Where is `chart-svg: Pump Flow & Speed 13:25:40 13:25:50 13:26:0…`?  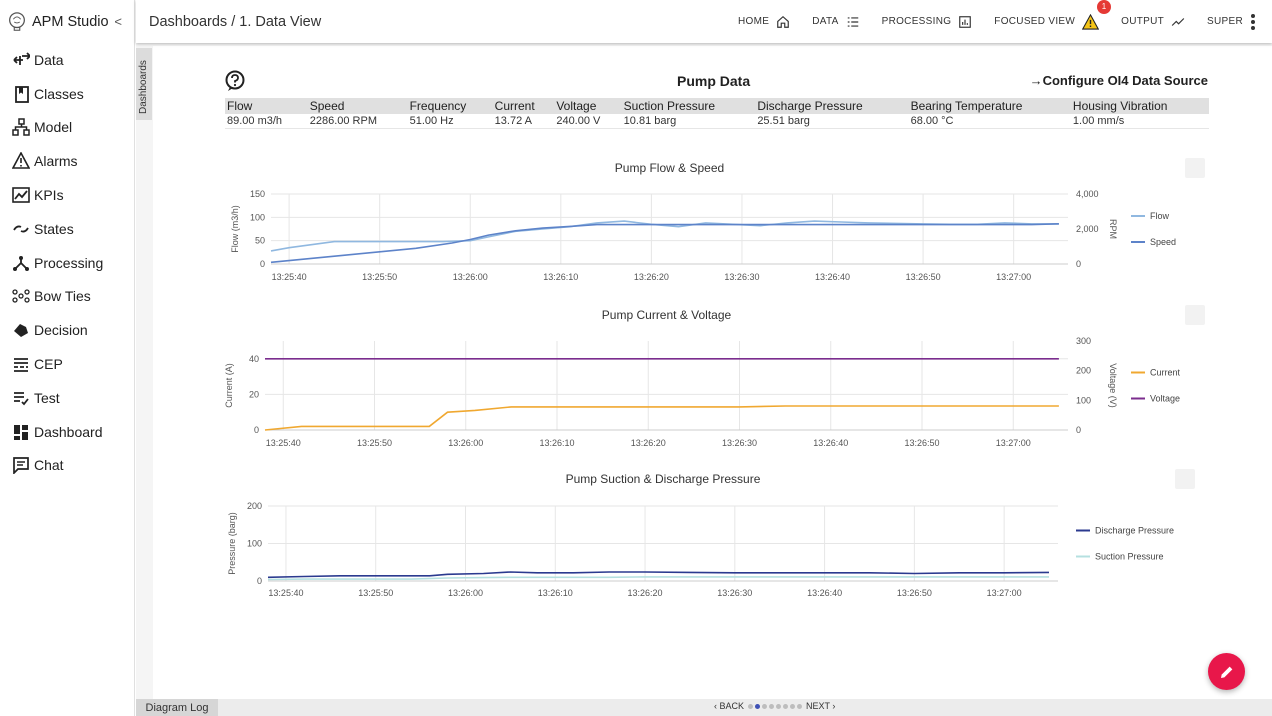
chart-svg: Pump Flow & Speed 13:25:40 13:25:50 13:26:0… is located at coordinates (717, 220).